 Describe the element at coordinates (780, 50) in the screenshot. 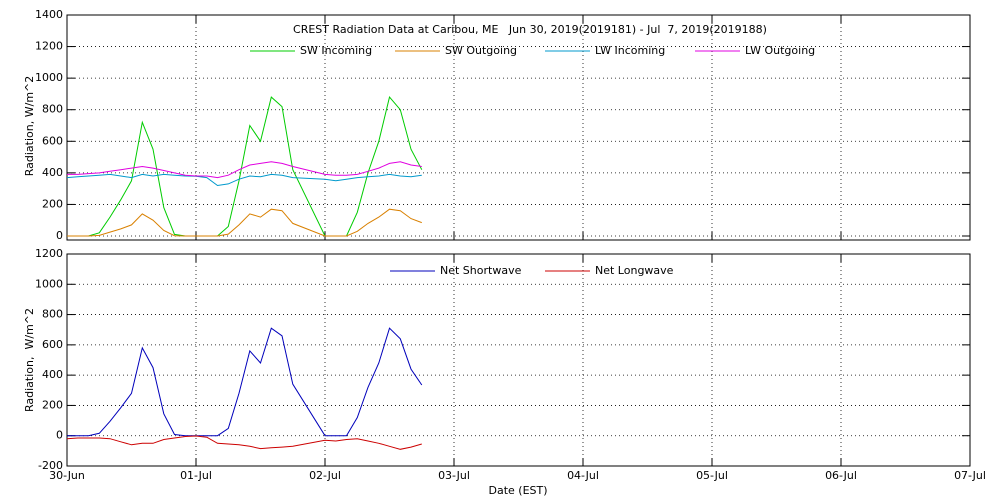

I see `legend-label: LW Outgoing` at that location.